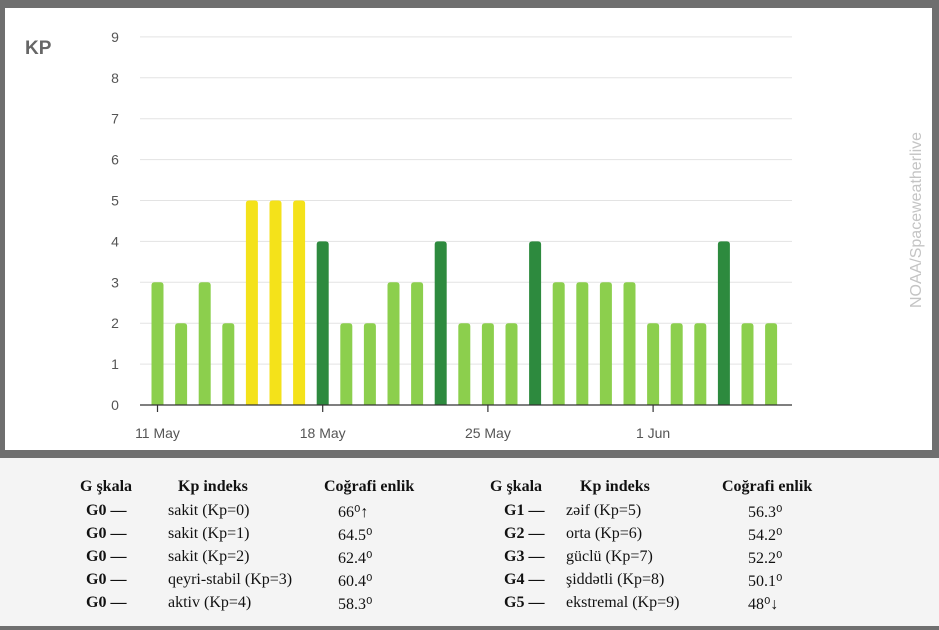 Image resolution: width=939 pixels, height=630 pixels. I want to click on y-tick-label: 6, so click(115, 160).